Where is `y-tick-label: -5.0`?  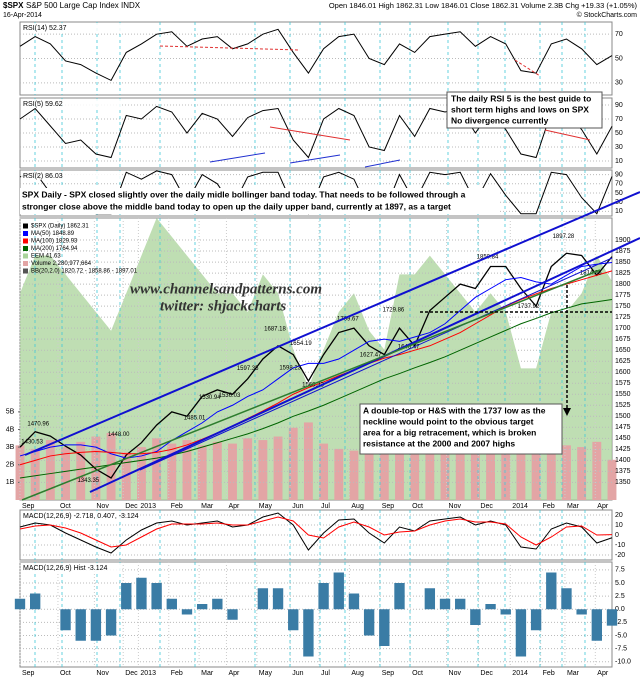 y-tick-label: -5.0 is located at coordinates (621, 635).